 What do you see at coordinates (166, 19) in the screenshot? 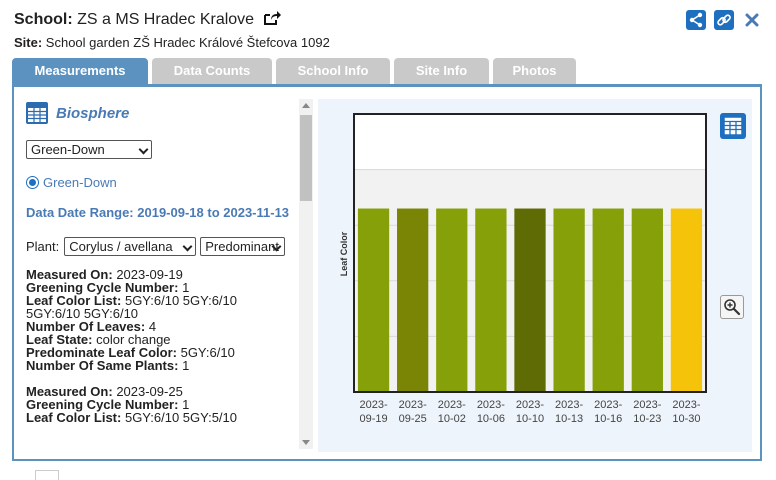
I see `school-name: ZS a MS Hradec Kralove` at bounding box center [166, 19].